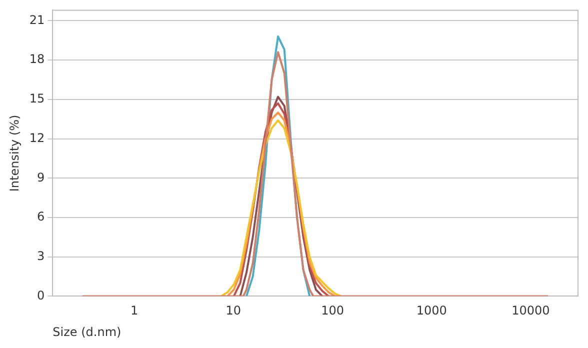  I want to click on x-tick-label: 100, so click(332, 311).